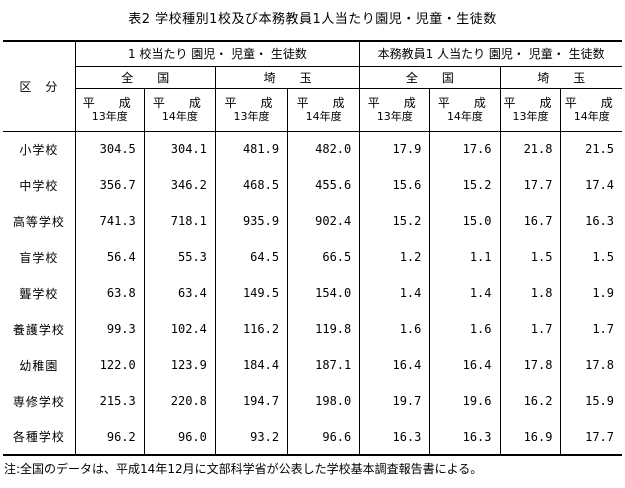 This screenshot has width=625, height=488. Describe the element at coordinates (251, 365) in the screenshot. I see `table-cell: 184.4` at that location.